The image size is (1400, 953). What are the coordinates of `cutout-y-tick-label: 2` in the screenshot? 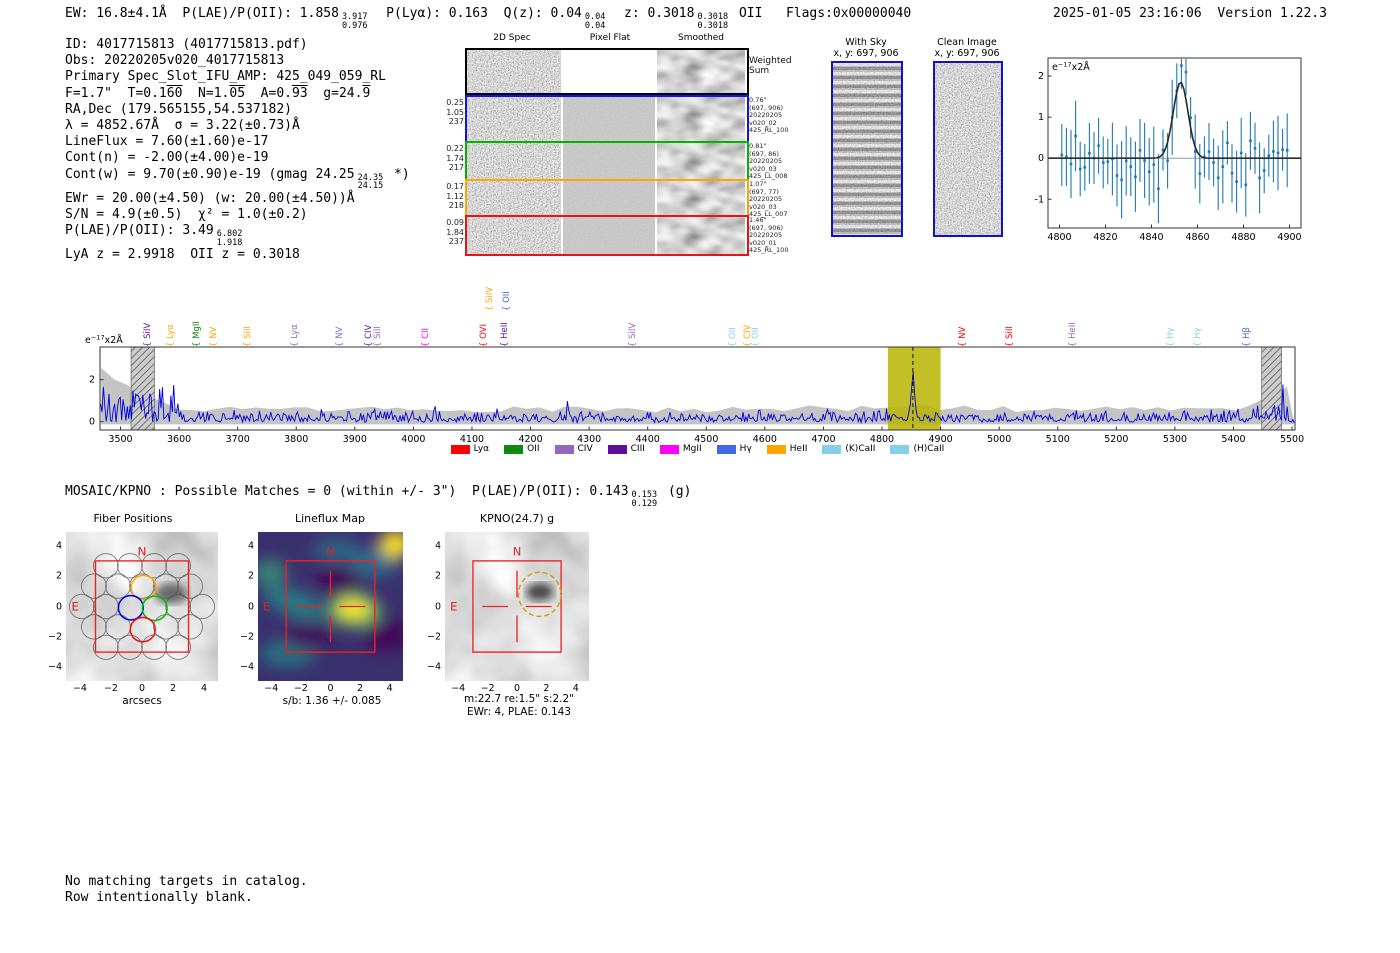 It's located at (58, 576).